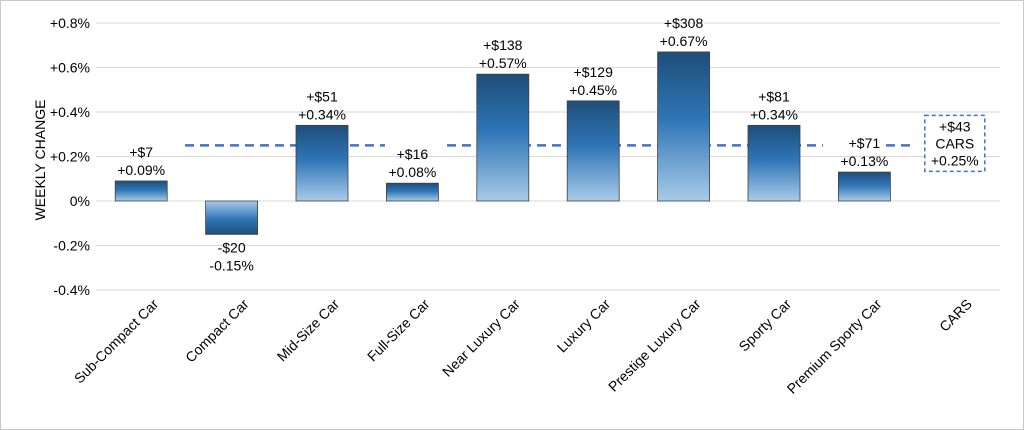 This screenshot has width=1024, height=430. I want to click on x-category-label: Mid-Size Car, so click(308, 330).